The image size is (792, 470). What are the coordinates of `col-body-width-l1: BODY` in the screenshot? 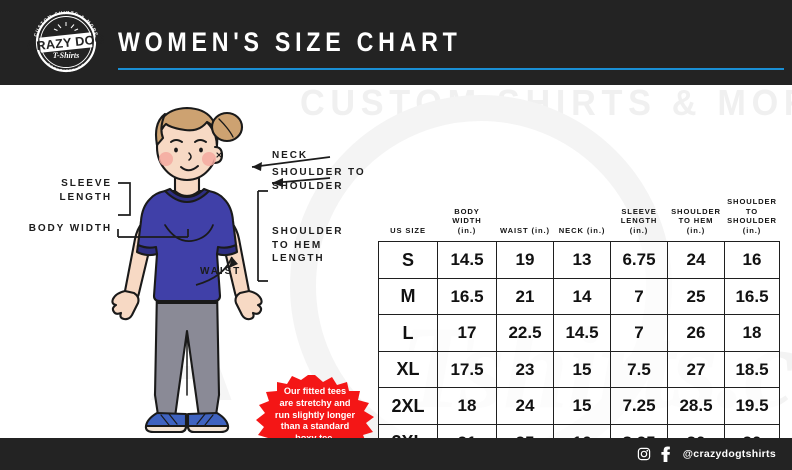 It's located at (467, 211).